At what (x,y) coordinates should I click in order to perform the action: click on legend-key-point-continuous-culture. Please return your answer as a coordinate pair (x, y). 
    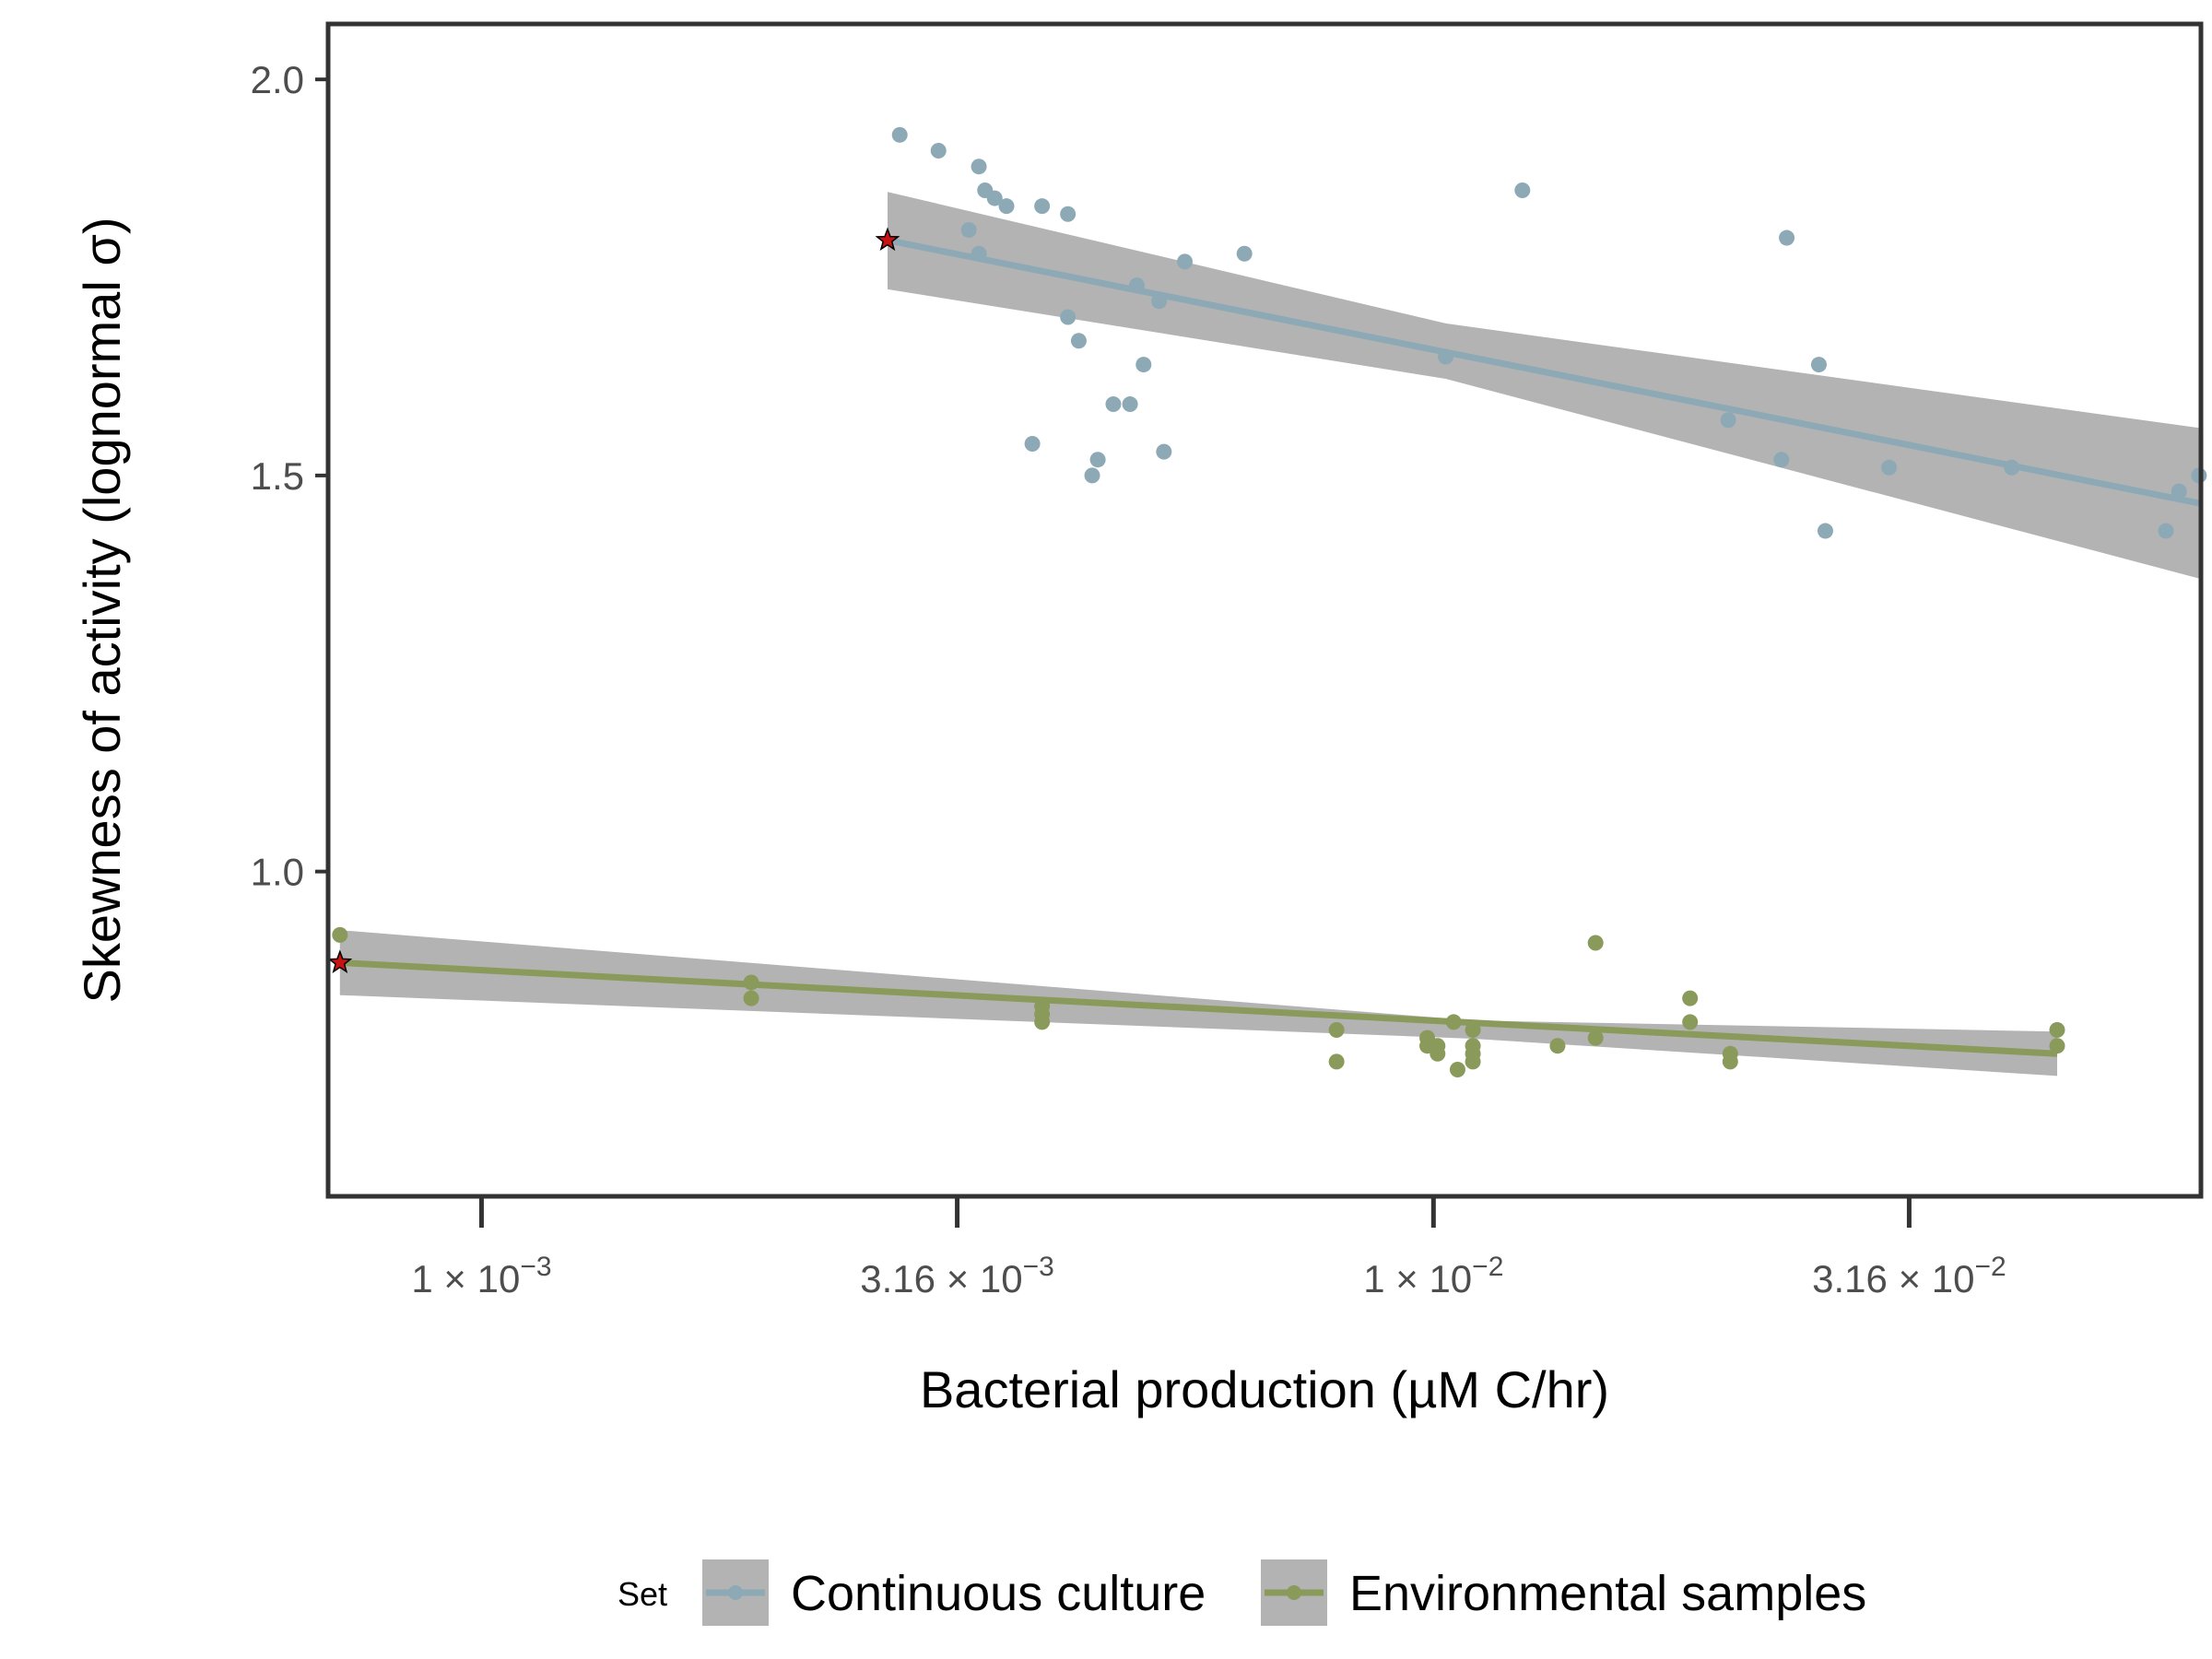
    Looking at the image, I should click on (735, 1592).